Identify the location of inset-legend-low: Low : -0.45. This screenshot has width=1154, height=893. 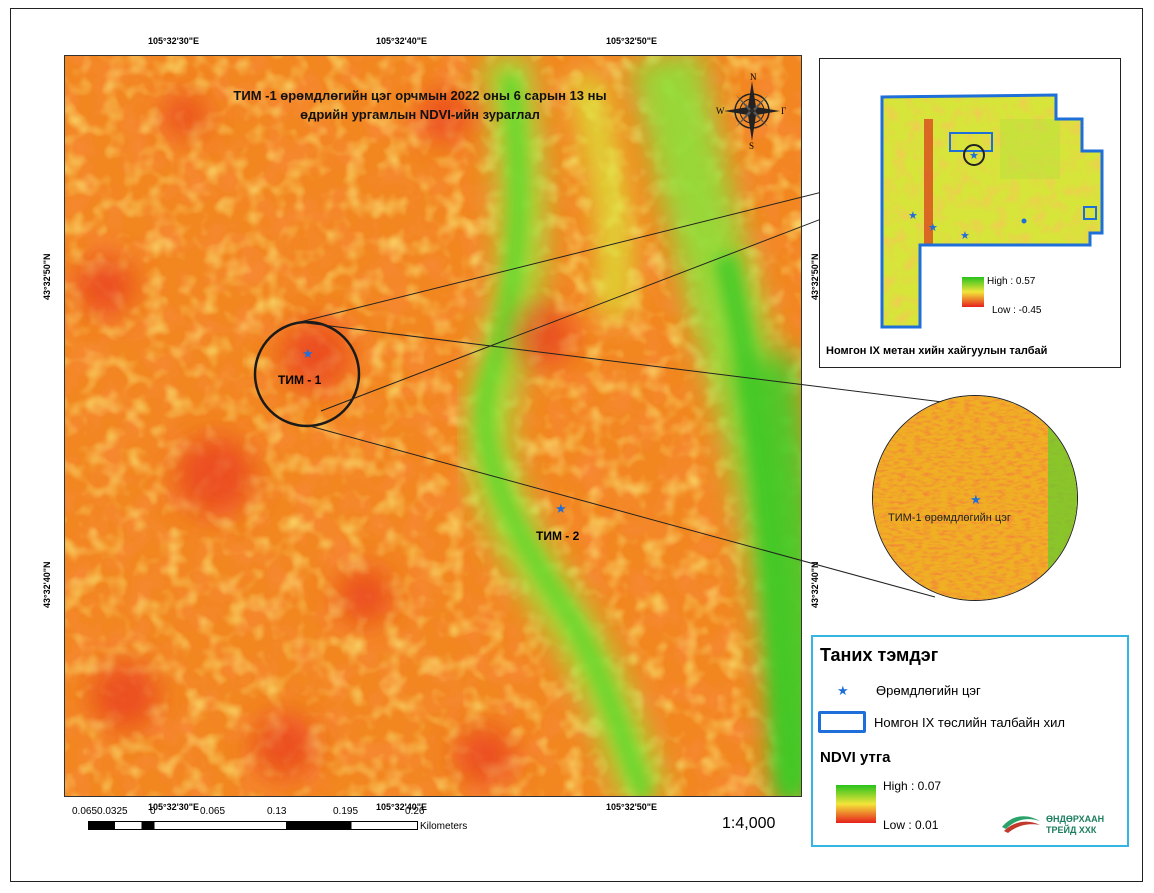
(1017, 310).